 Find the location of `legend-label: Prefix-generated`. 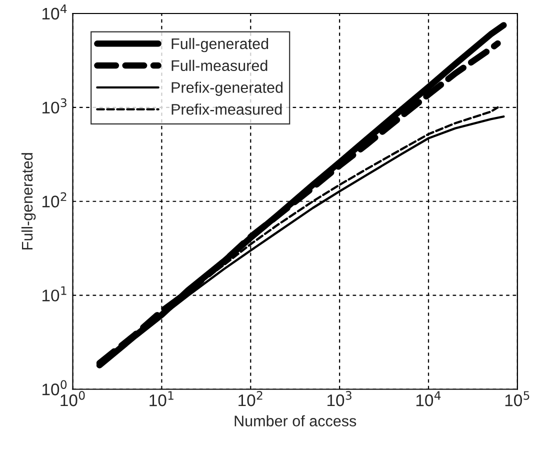

legend-label: Prefix-generated is located at coordinates (227, 89).